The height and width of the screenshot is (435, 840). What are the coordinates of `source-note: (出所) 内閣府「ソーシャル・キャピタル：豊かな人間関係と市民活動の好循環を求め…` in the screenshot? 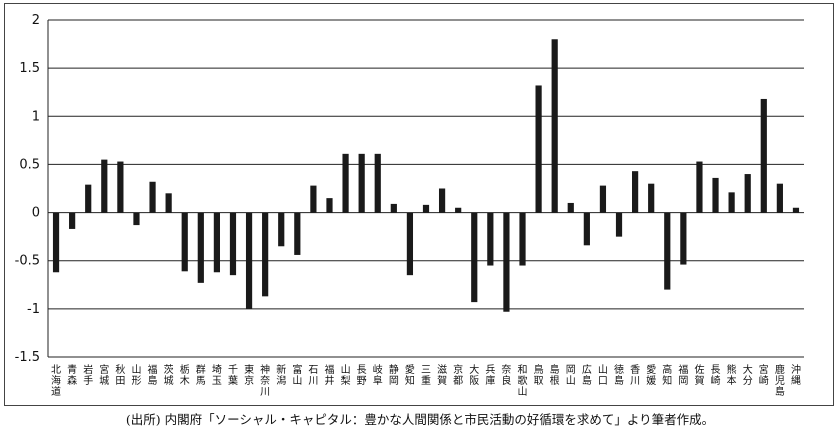 It's located at (420, 419).